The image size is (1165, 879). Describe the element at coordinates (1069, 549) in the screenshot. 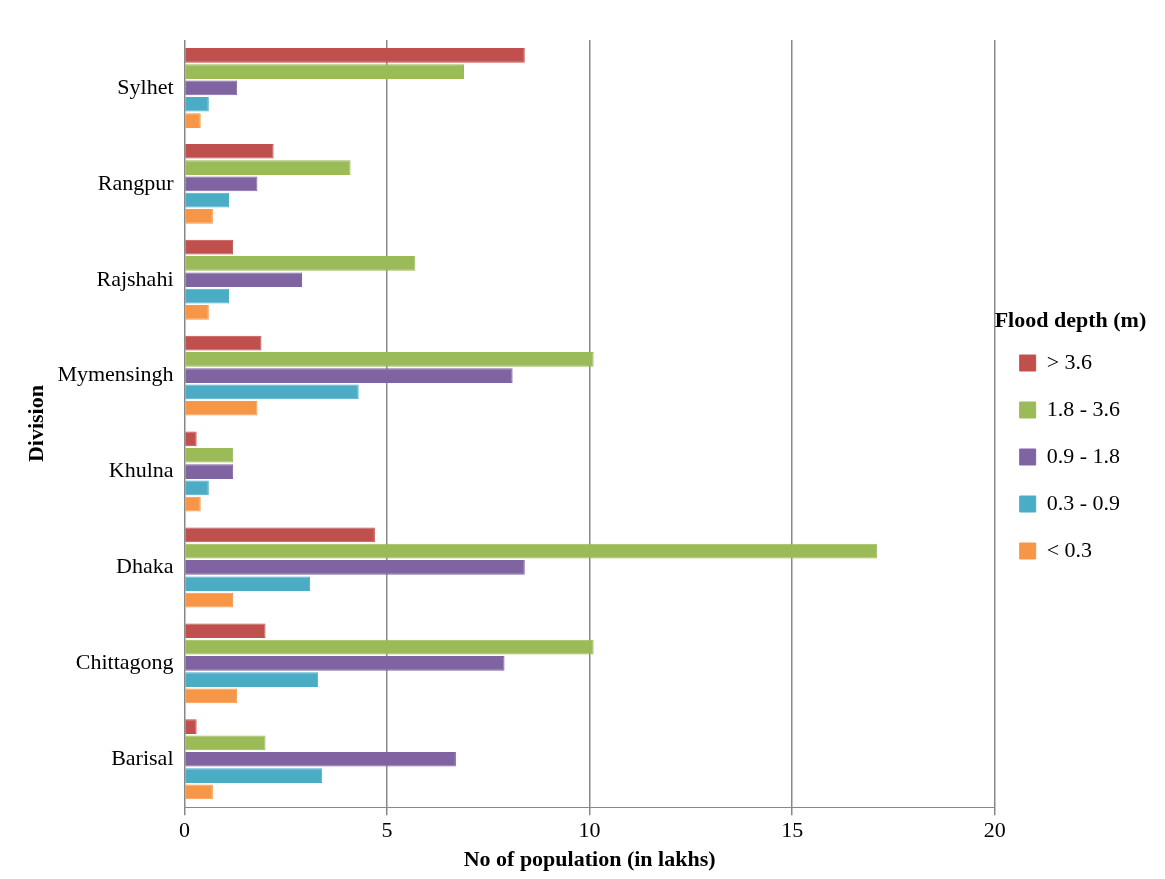

I see `legend-label: < 0.3` at that location.